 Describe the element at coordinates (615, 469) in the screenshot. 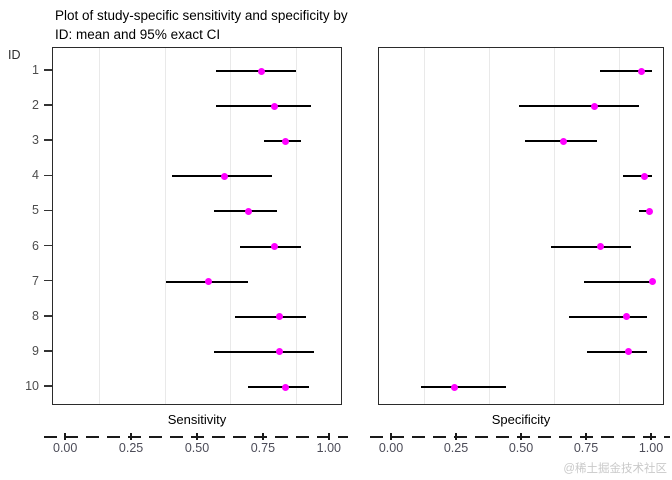

I see `watermark-text: @稀土掘金技术社区` at that location.